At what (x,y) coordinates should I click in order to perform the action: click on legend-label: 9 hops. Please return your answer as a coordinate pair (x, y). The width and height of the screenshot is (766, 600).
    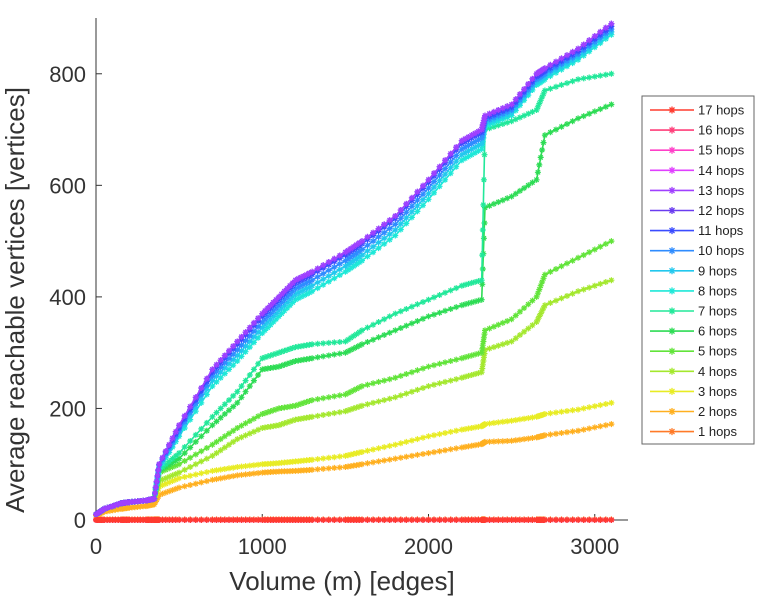
    Looking at the image, I should click on (718, 270).